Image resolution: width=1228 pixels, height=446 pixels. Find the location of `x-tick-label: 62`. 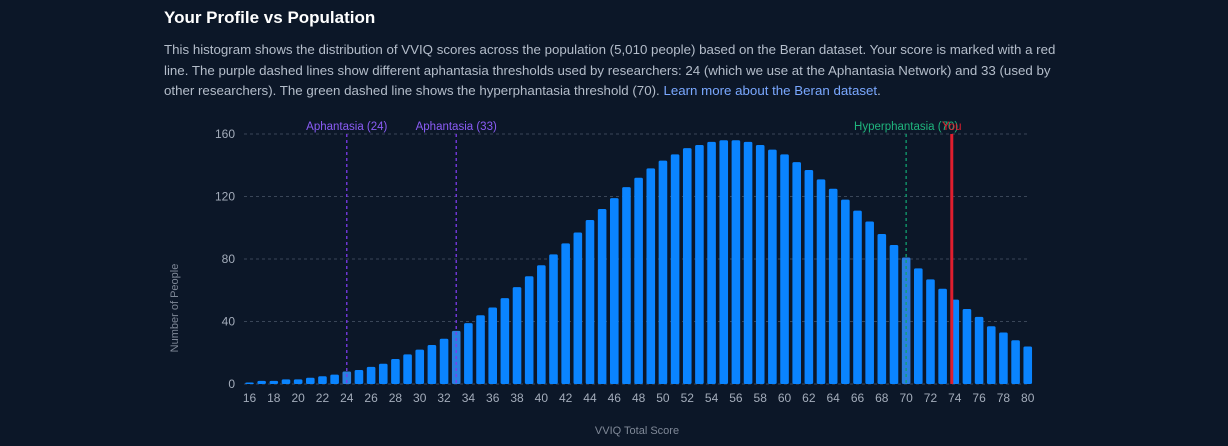

x-tick-label: 62 is located at coordinates (809, 398).